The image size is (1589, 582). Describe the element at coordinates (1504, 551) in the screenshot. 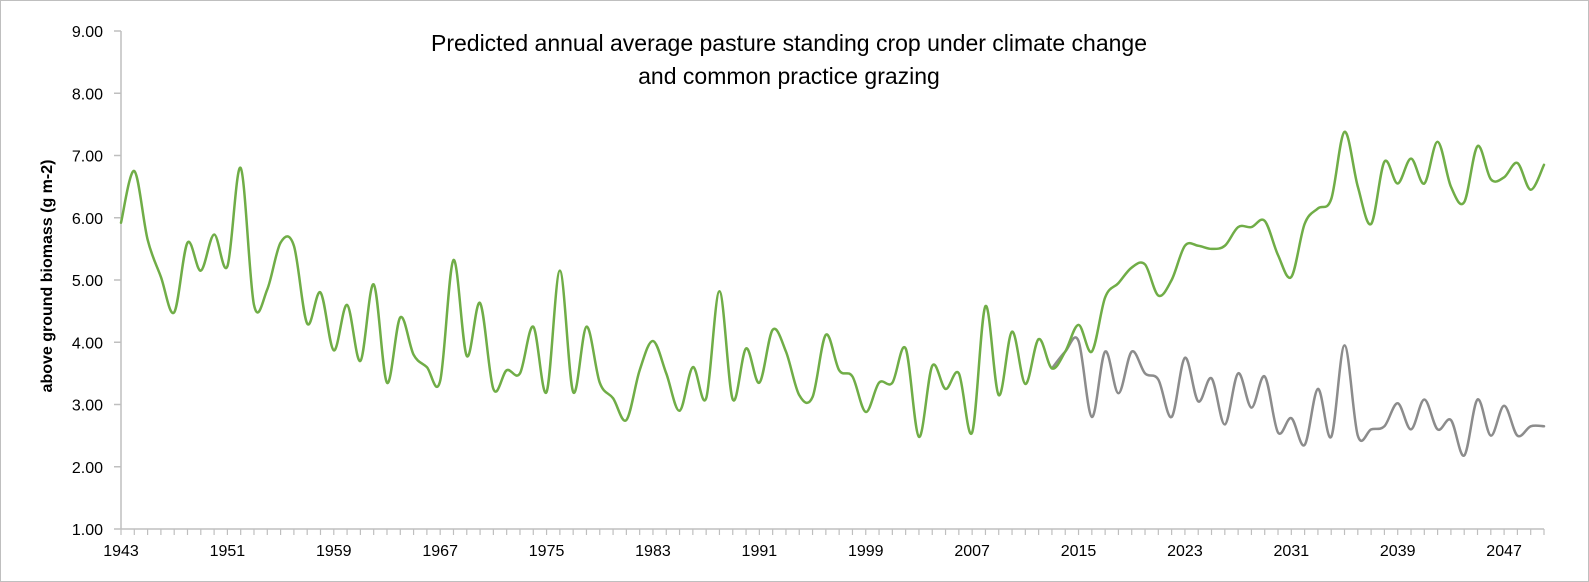

I see `x-tick-label: 2047` at that location.